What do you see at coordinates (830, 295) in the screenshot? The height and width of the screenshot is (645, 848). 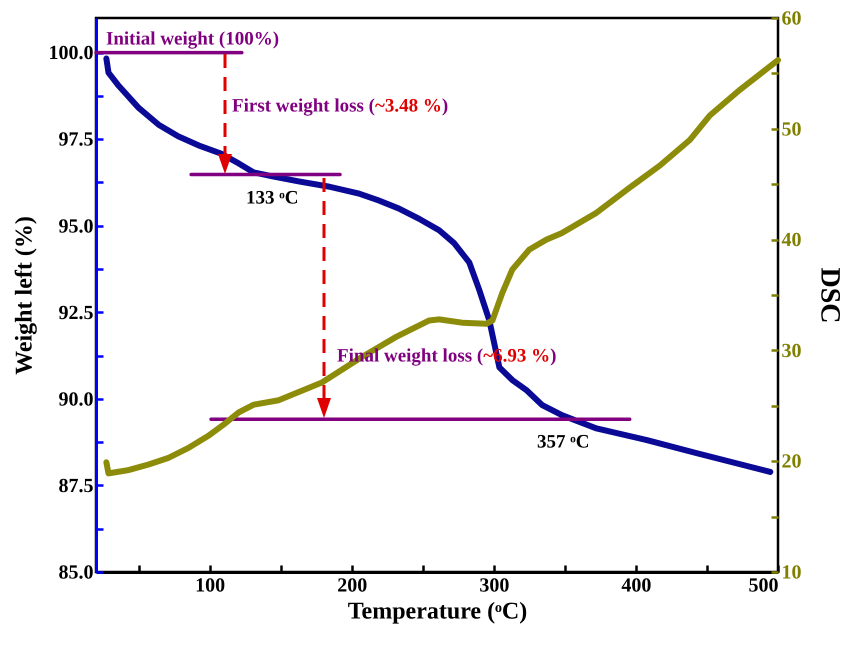 I see `y2-axis-title: DSC` at bounding box center [830, 295].